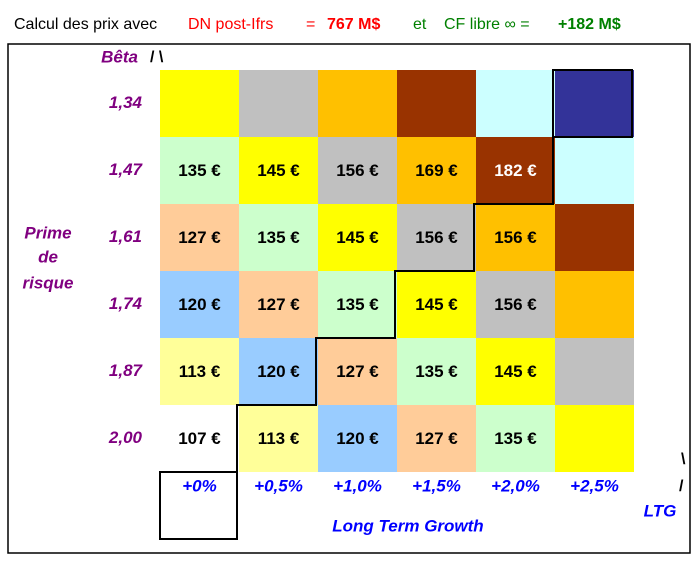  I want to click on row-label: 2,00, so click(125, 437).